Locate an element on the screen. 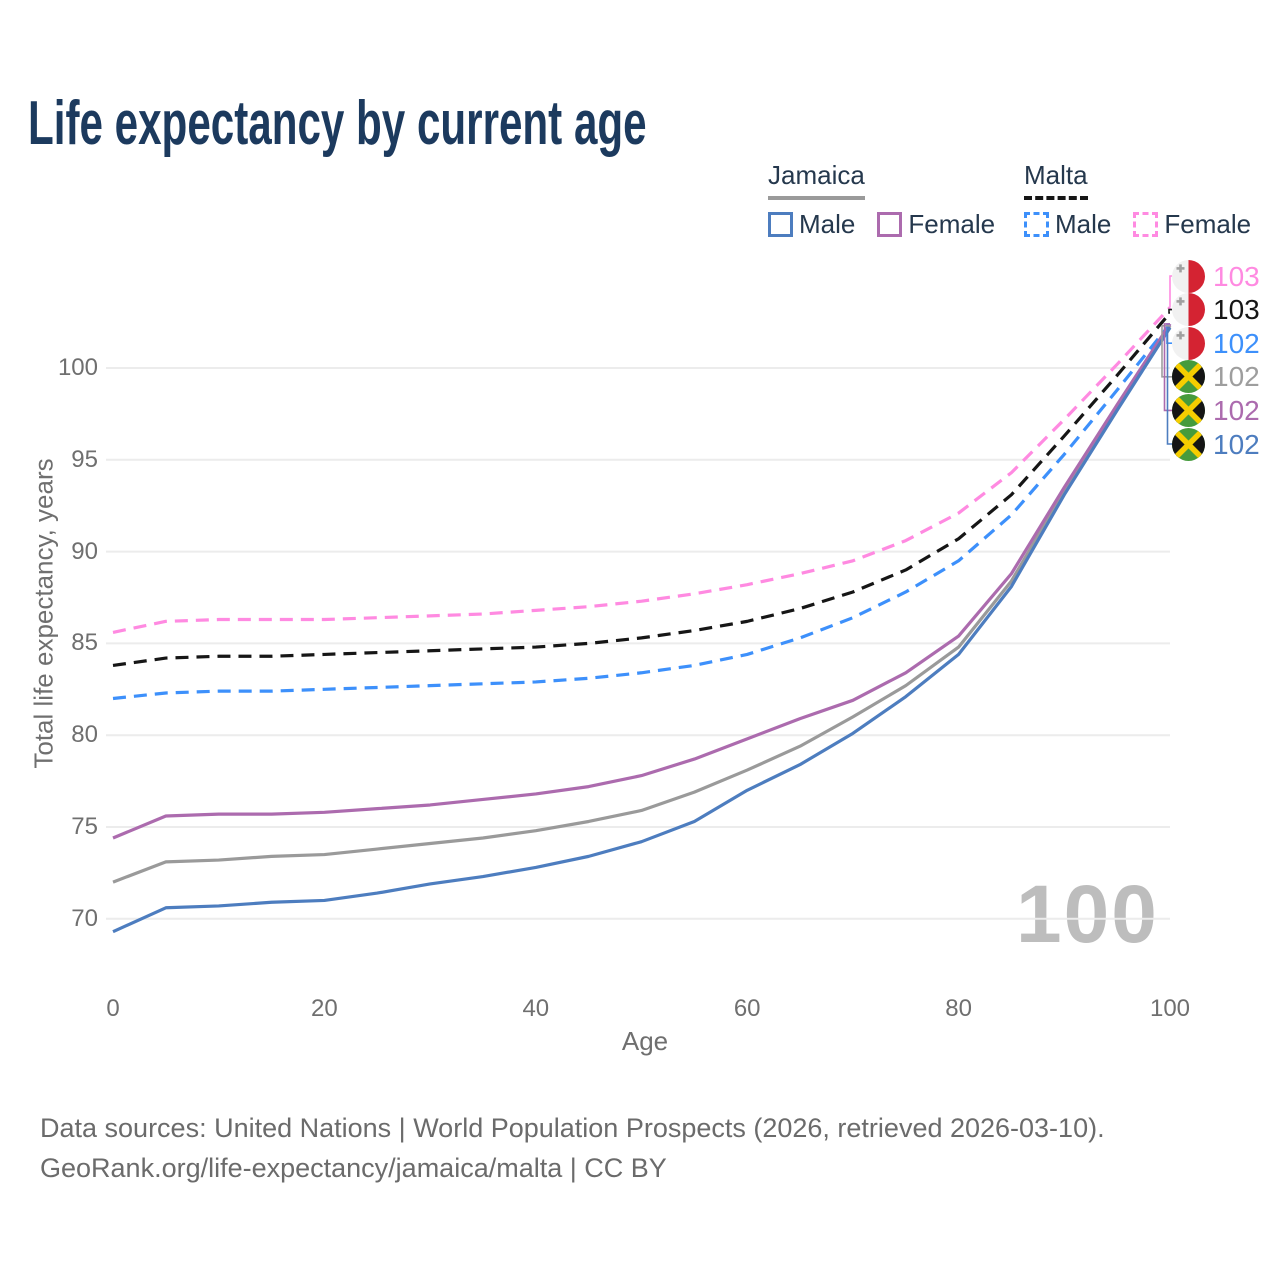  legend-group-malta: Malta Male Female is located at coordinates (1137, 200).